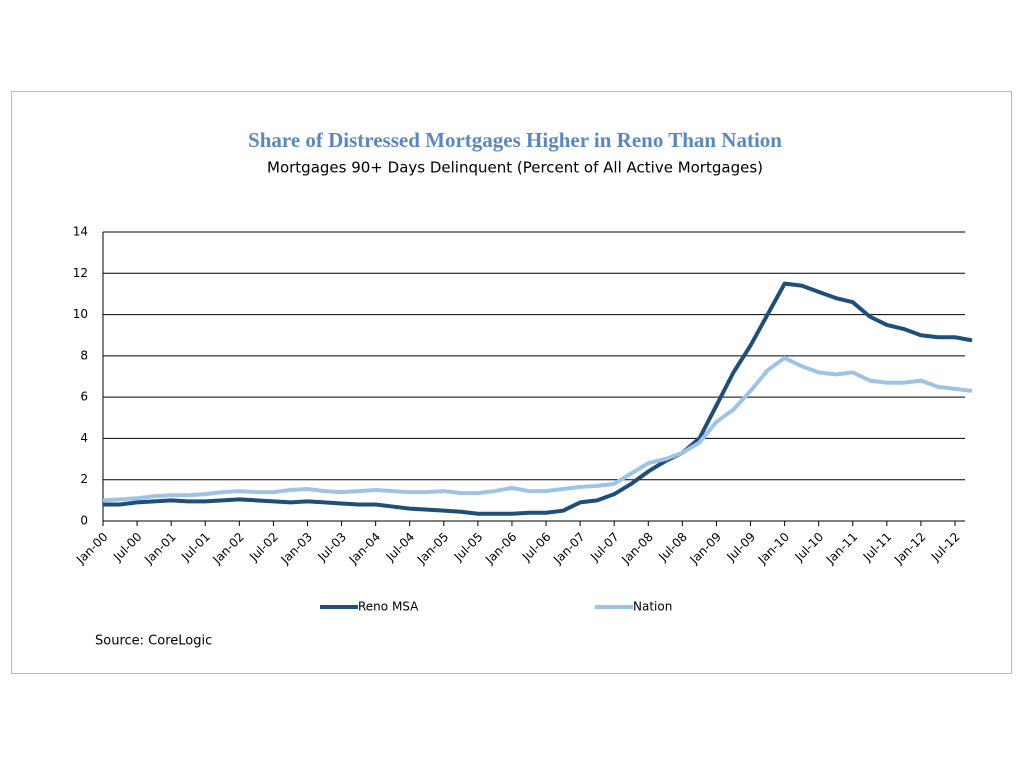 The width and height of the screenshot is (1024, 772). Describe the element at coordinates (604, 547) in the screenshot. I see `x-tick-label: Jul-07` at that location.